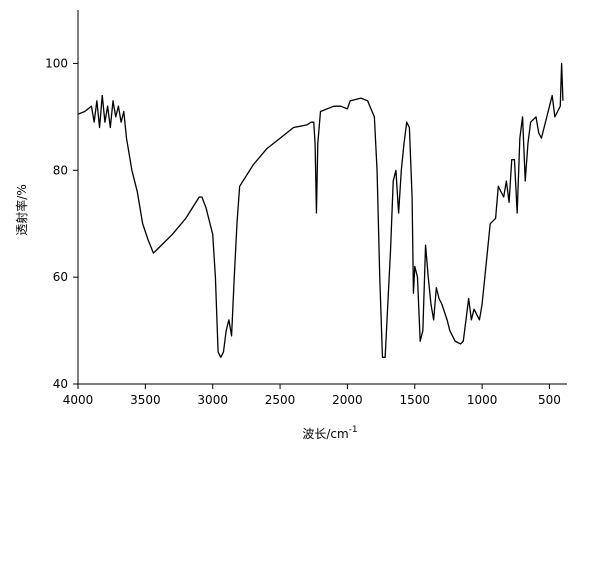  What do you see at coordinates (549, 400) in the screenshot?
I see `x-tick-label: 500` at bounding box center [549, 400].